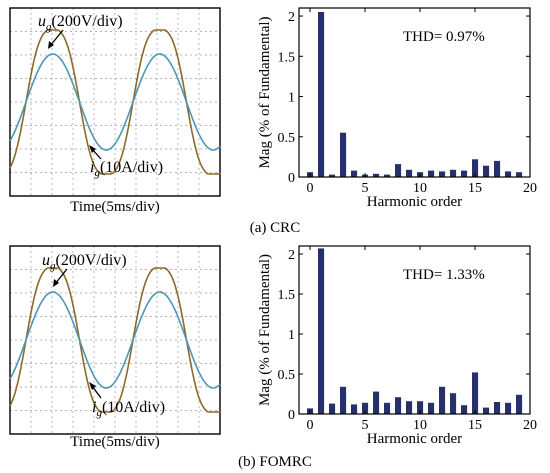 The height and width of the screenshot is (473, 550). I want to click on voltage-label-a: ug(200V/div), so click(80, 23).